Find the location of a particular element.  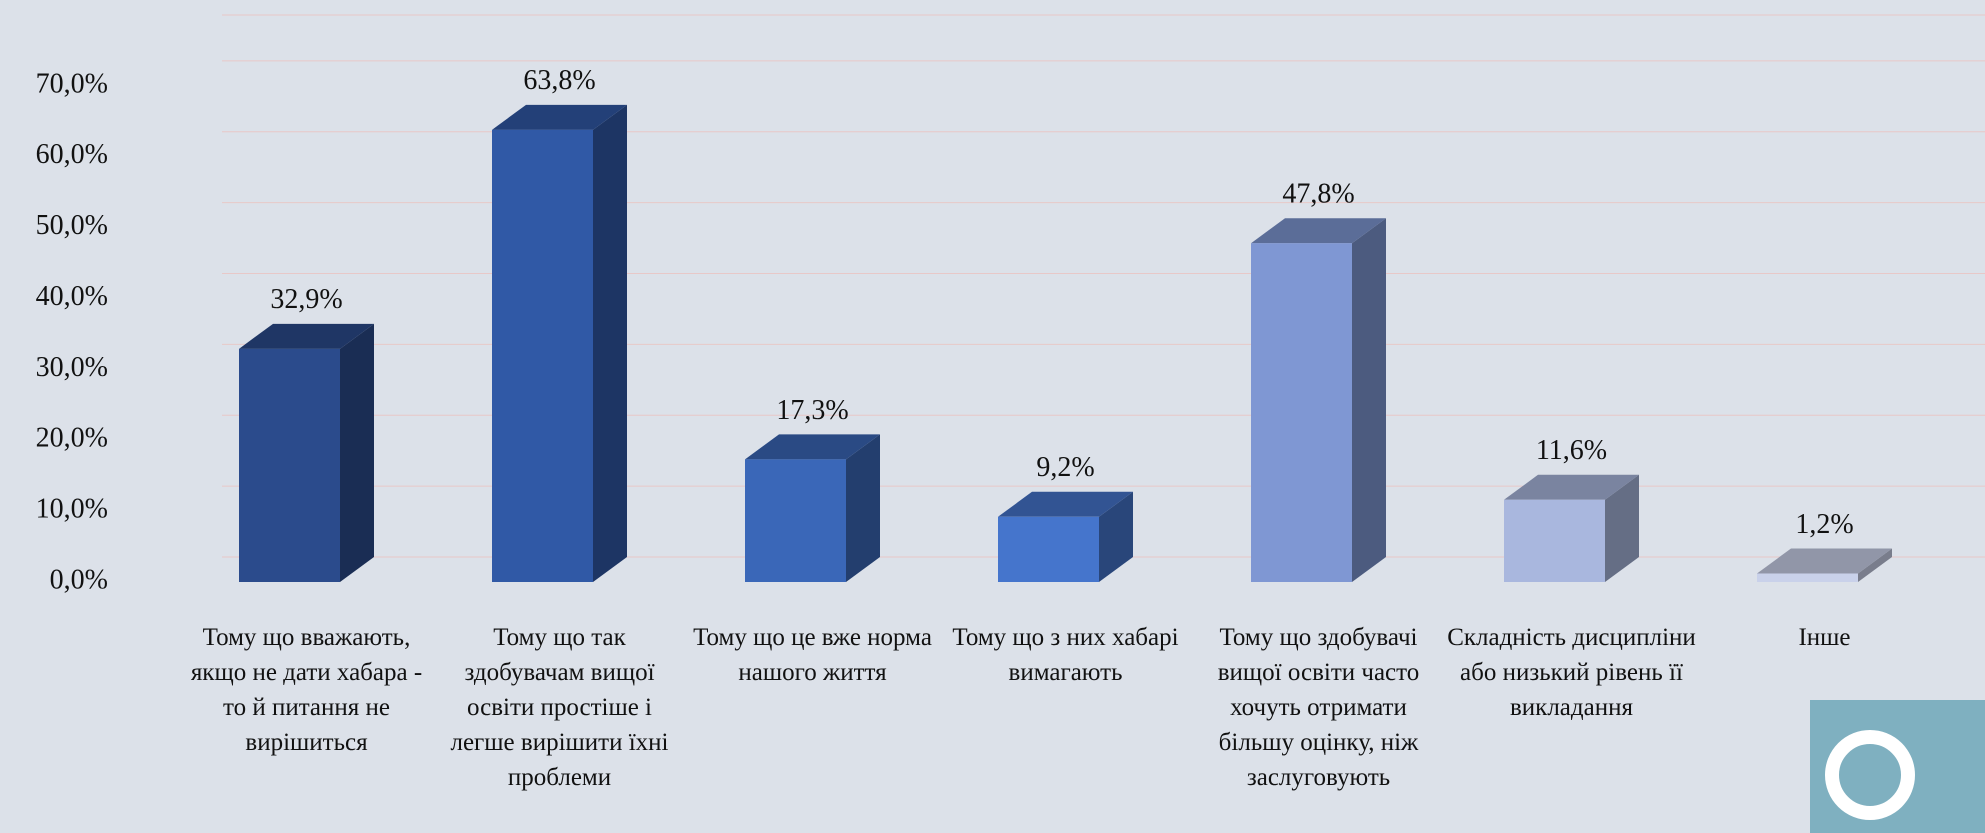

y-tick-label: 50,0% is located at coordinates (72, 225).